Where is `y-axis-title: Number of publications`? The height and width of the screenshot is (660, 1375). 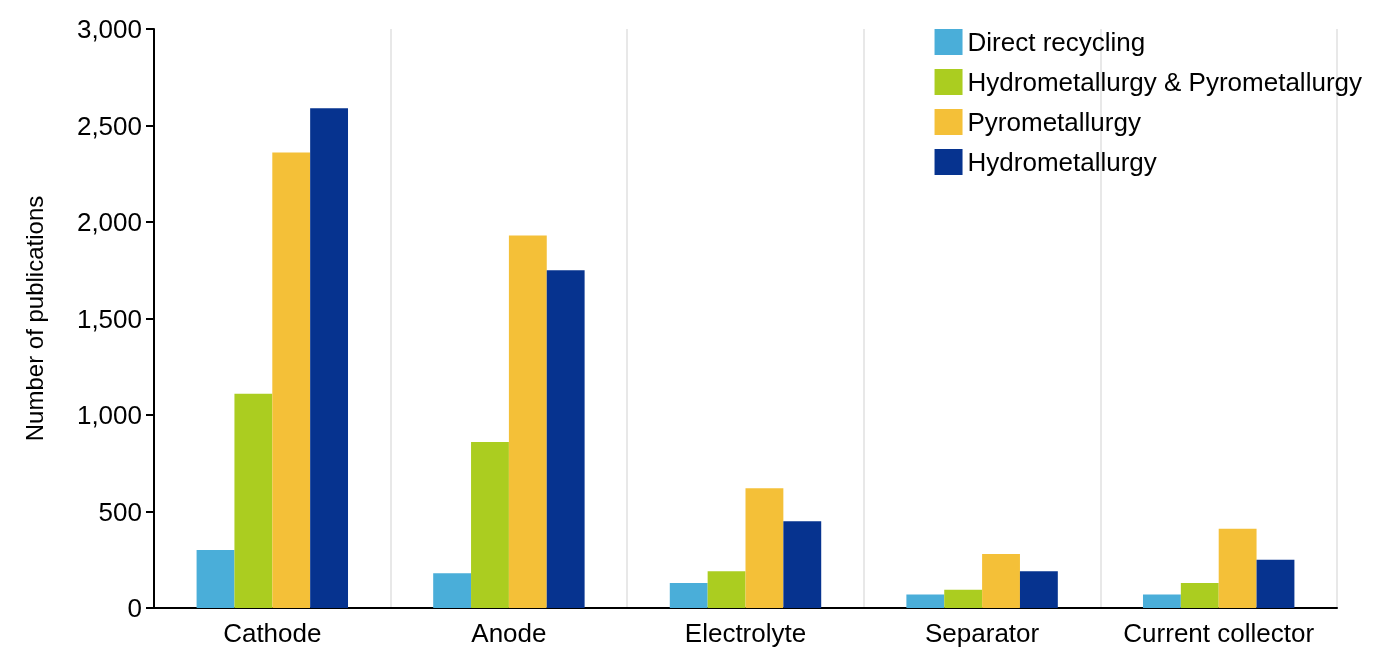 y-axis-title: Number of publications is located at coordinates (34, 318).